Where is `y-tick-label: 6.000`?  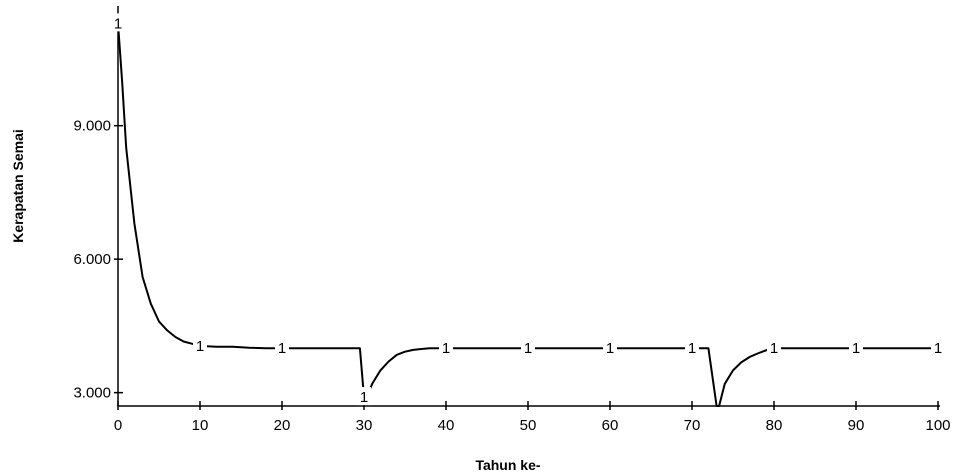 y-tick-label: 6.000 is located at coordinates (92, 259).